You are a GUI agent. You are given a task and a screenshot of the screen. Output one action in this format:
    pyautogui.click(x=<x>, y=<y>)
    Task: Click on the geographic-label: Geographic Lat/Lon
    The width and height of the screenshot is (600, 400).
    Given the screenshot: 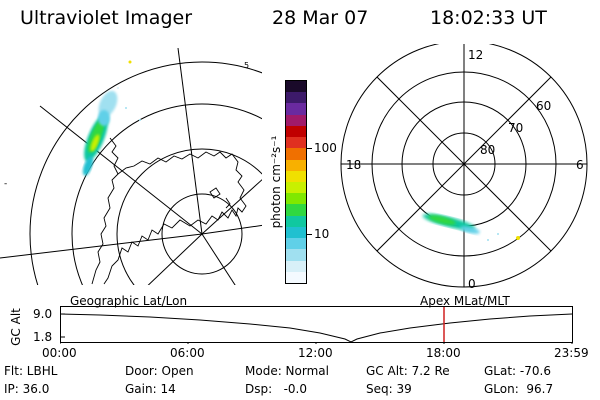 What is the action you would take?
    pyautogui.click(x=129, y=301)
    